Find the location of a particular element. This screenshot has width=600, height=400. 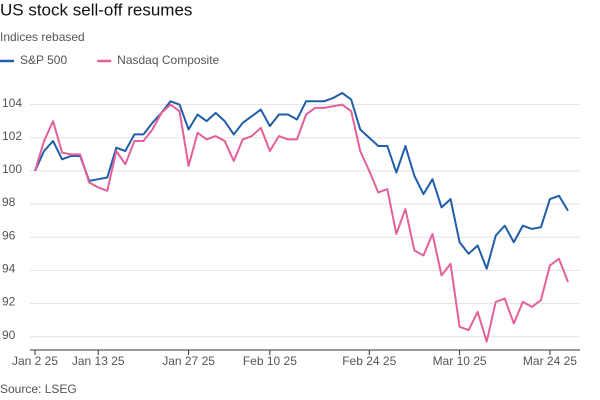

legend-label: Nasdaq Composite is located at coordinates (168, 60).